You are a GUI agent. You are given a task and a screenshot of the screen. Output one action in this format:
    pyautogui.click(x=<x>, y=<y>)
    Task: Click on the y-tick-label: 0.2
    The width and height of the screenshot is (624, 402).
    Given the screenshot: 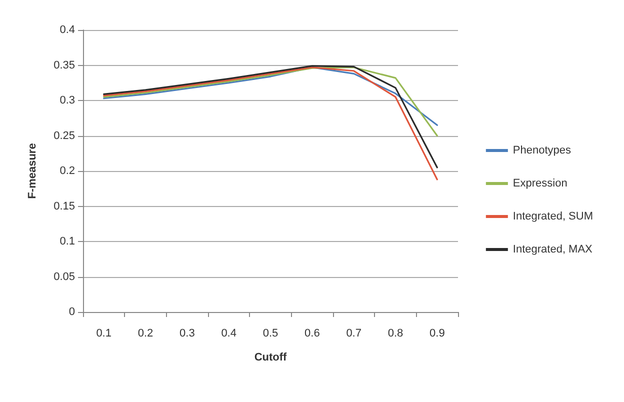 What is the action you would take?
    pyautogui.click(x=67, y=171)
    